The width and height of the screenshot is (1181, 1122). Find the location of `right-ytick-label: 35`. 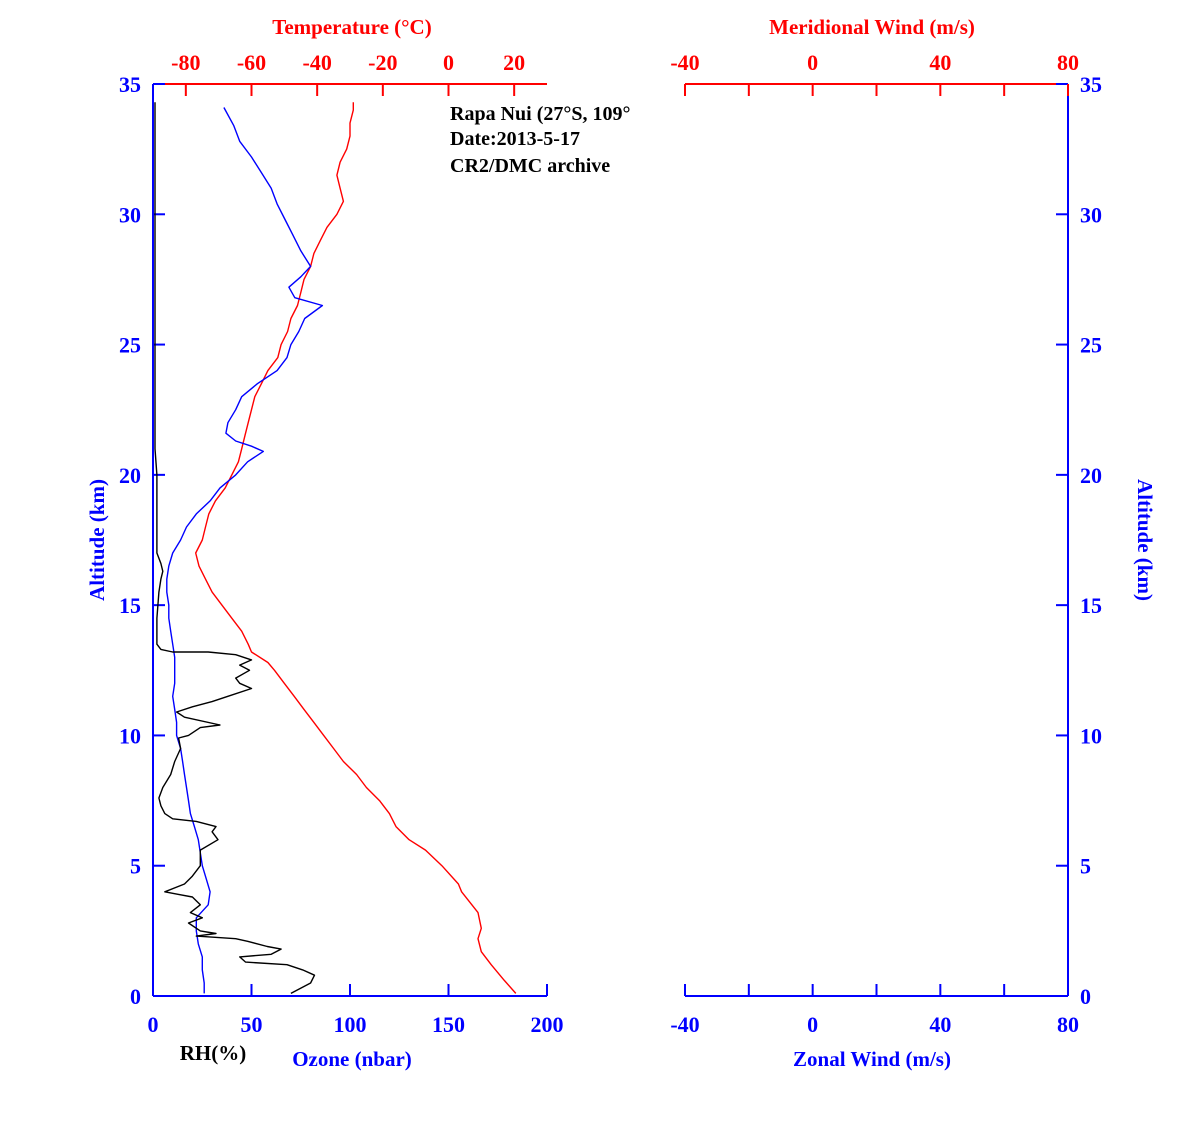

right-ytick-label: 35 is located at coordinates (1091, 84).